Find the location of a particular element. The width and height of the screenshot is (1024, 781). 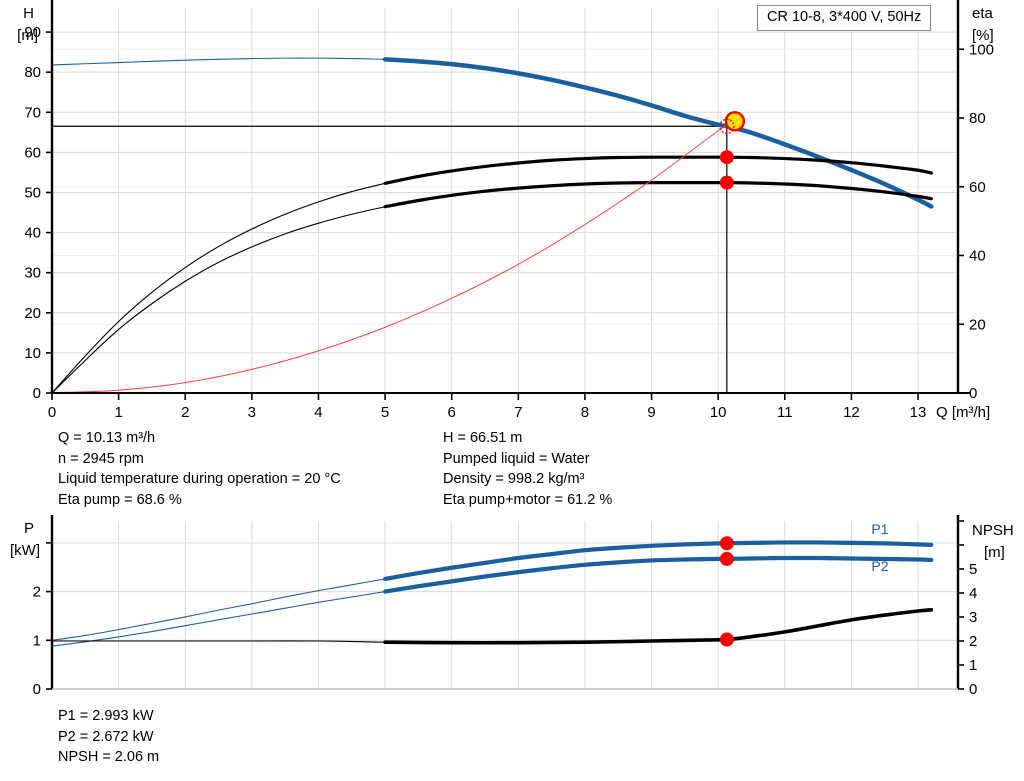

x-tick-label: 13 is located at coordinates (918, 412).